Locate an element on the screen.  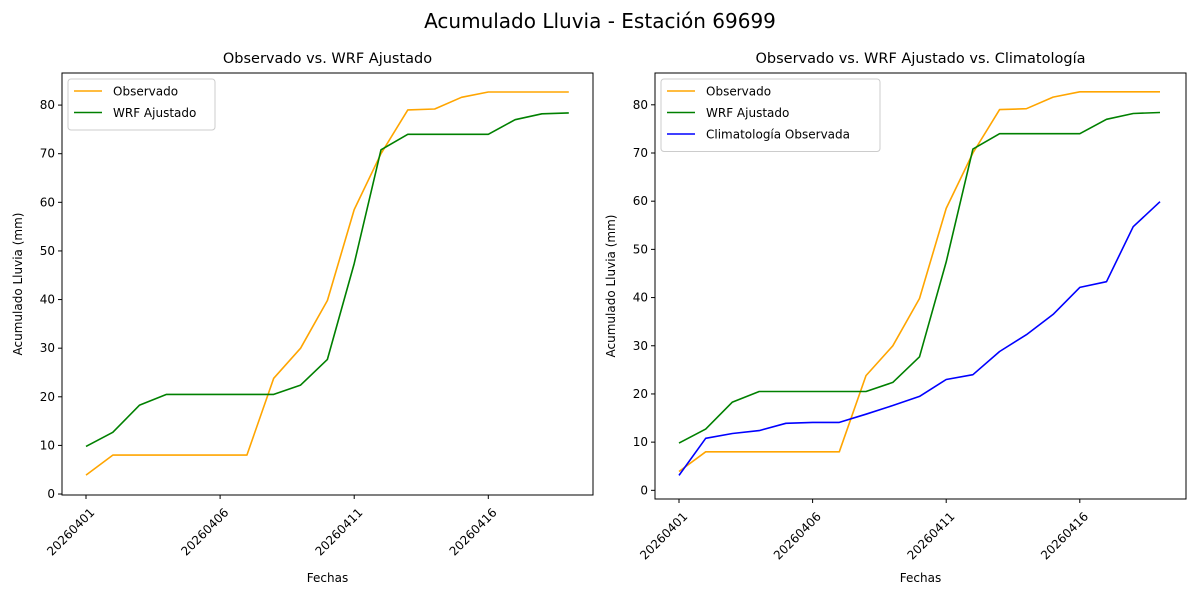
right-legend-label: Observado is located at coordinates (738, 92).